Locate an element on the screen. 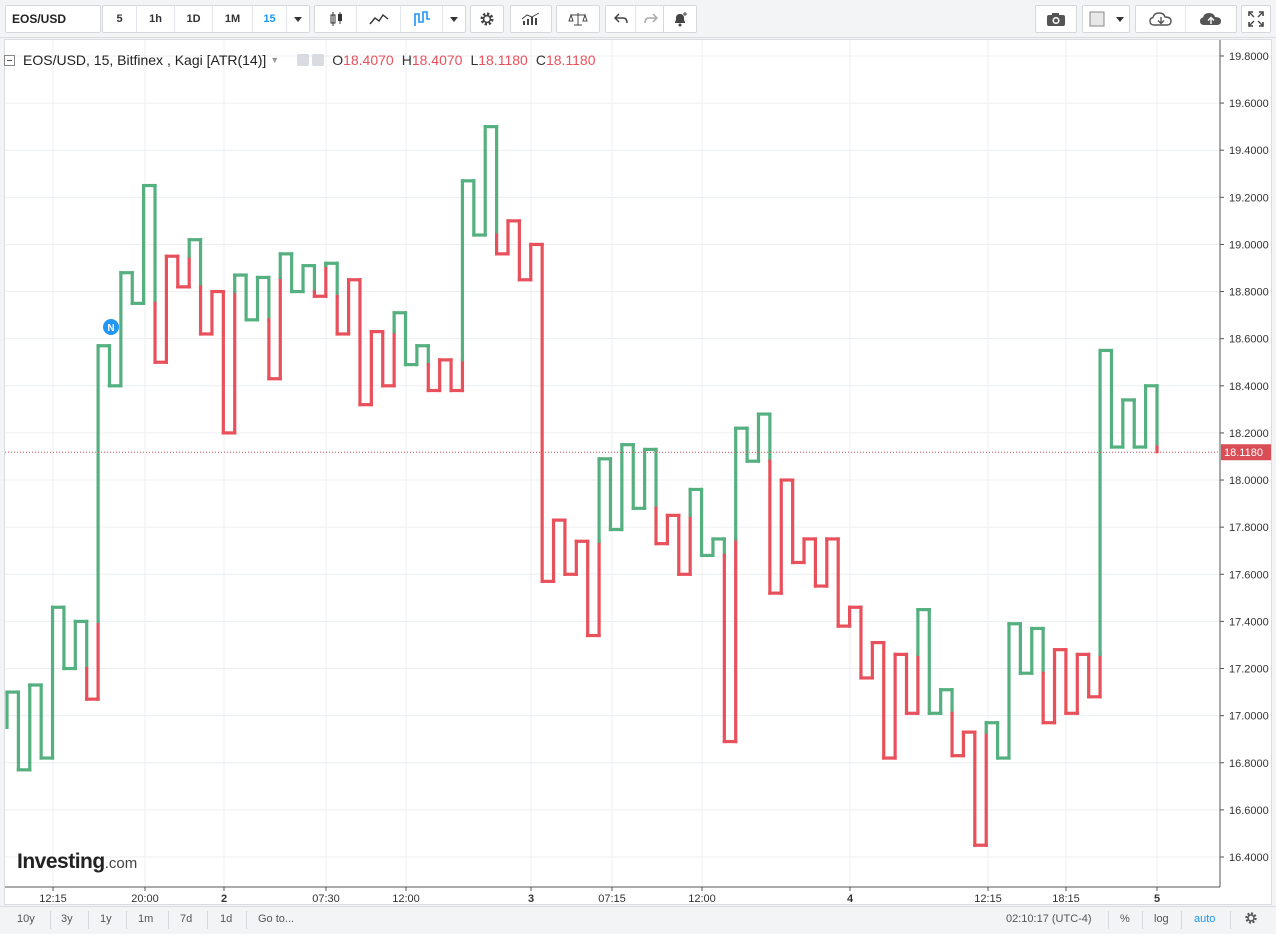  collapse-legend-button is located at coordinates (9, 60).